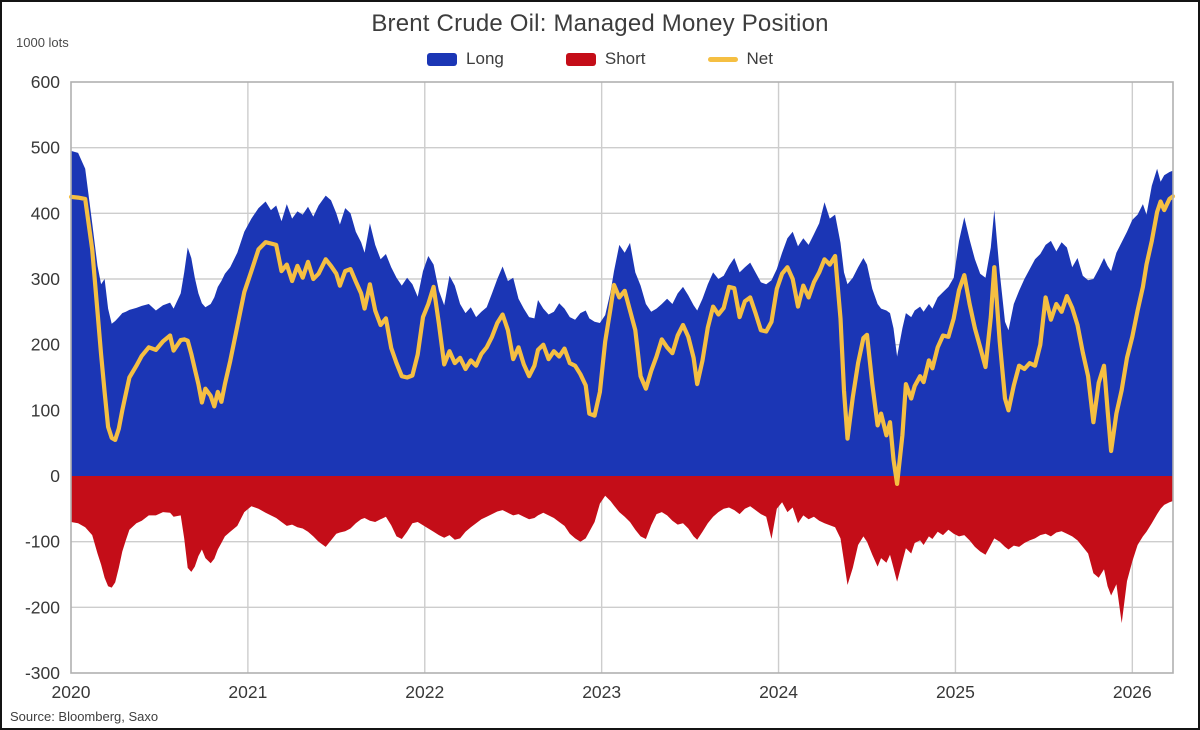  I want to click on y-tick-label: -200, so click(42, 607).